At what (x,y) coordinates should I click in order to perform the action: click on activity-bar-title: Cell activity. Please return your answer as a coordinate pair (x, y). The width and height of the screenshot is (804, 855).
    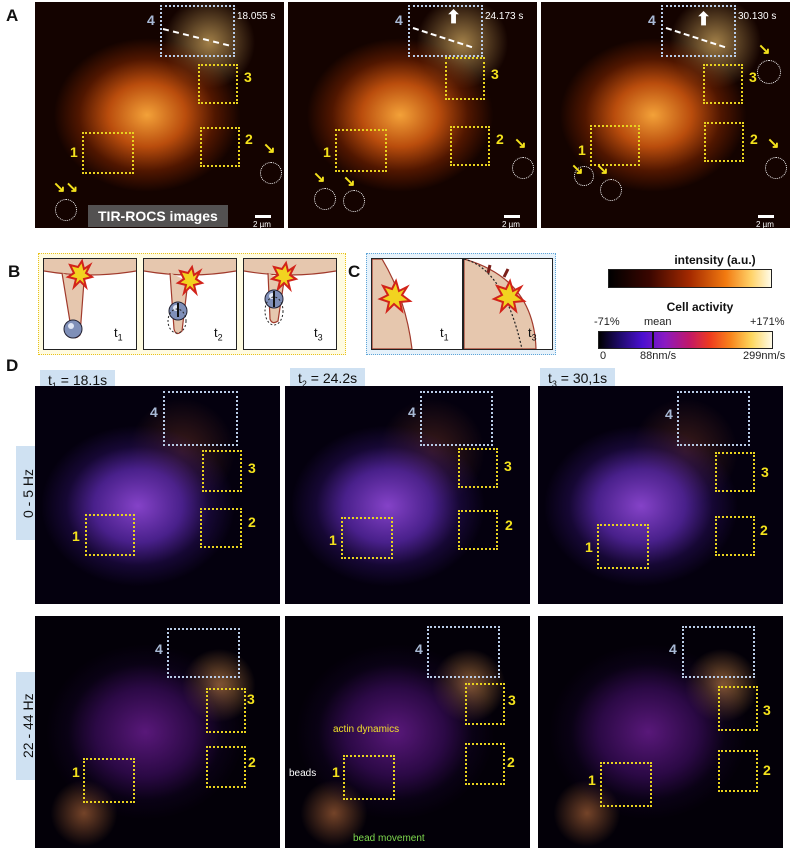
    Looking at the image, I should click on (700, 307).